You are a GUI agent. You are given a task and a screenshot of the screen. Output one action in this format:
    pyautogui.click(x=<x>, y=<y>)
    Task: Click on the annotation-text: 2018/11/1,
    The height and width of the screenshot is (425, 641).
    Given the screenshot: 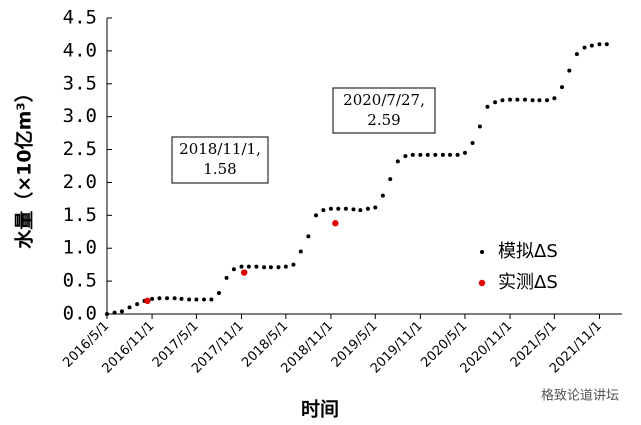 What is the action you would take?
    pyautogui.click(x=220, y=149)
    